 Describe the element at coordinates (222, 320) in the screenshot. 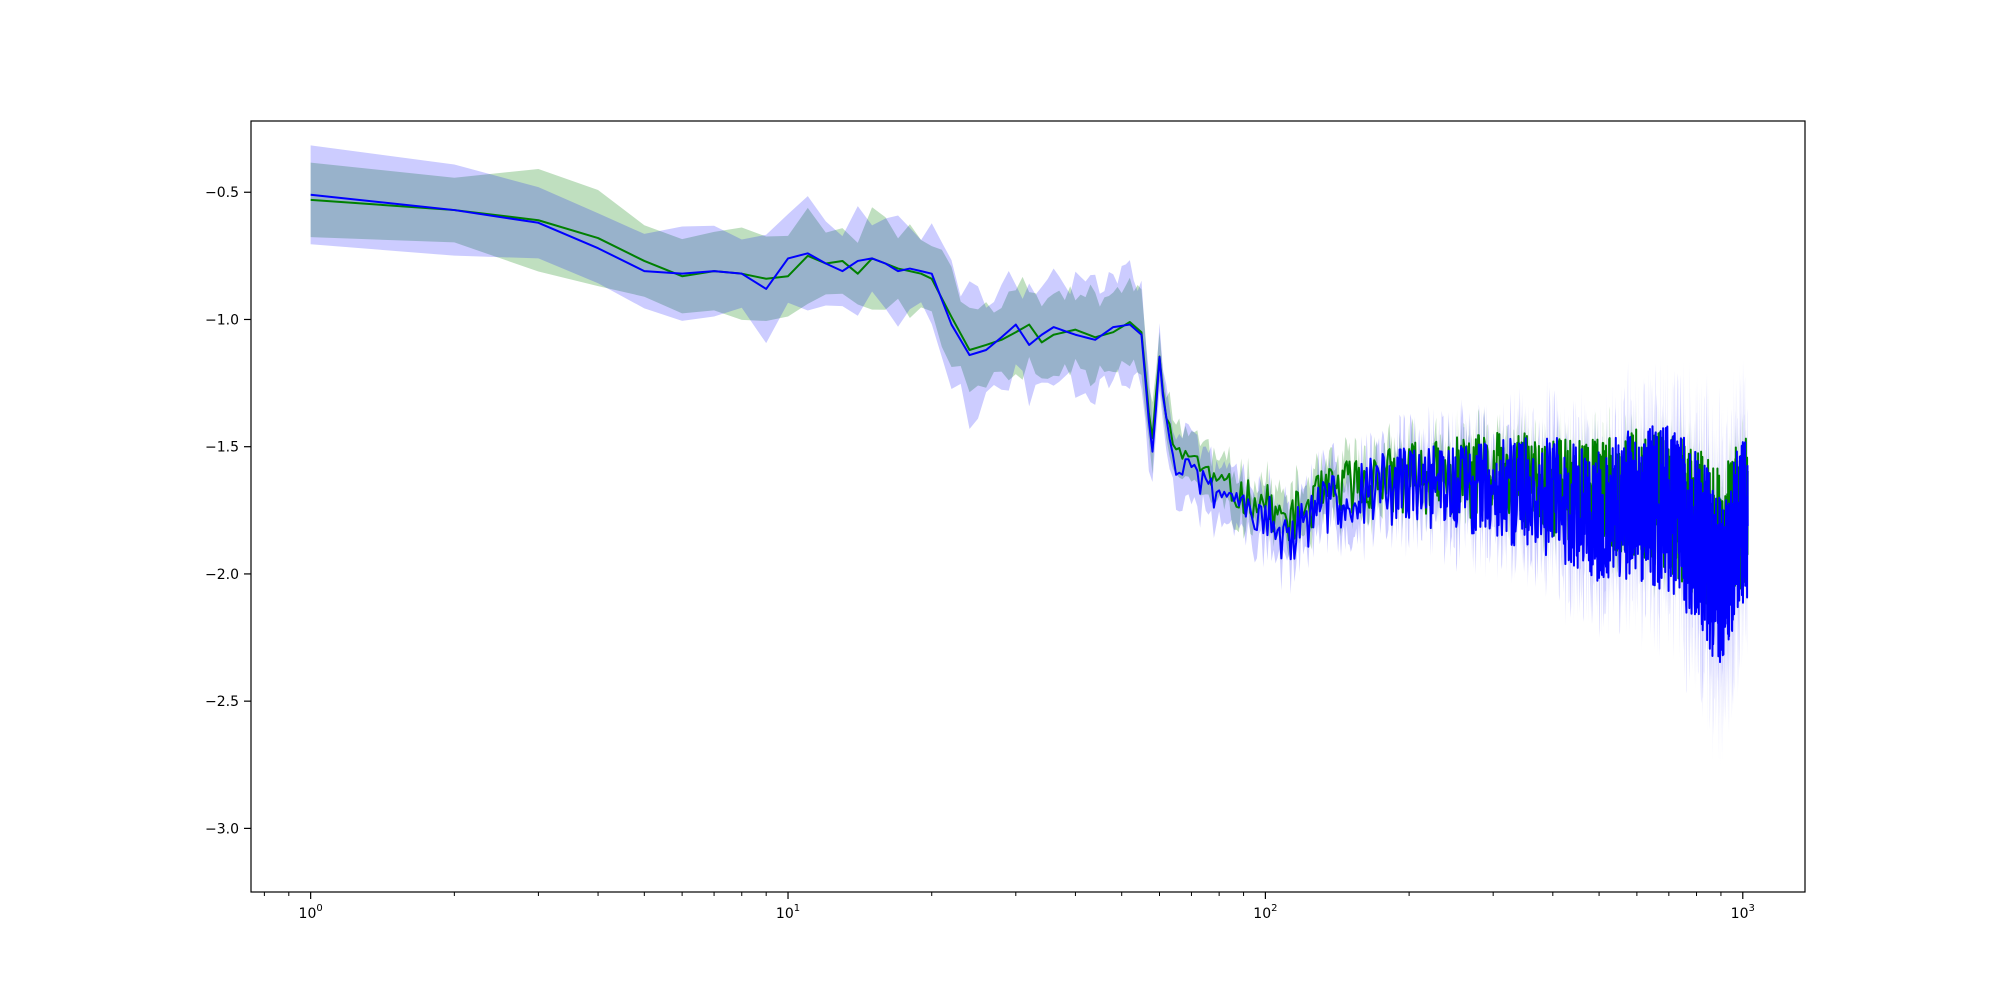

I see `y-tick-label: −1.0` at that location.